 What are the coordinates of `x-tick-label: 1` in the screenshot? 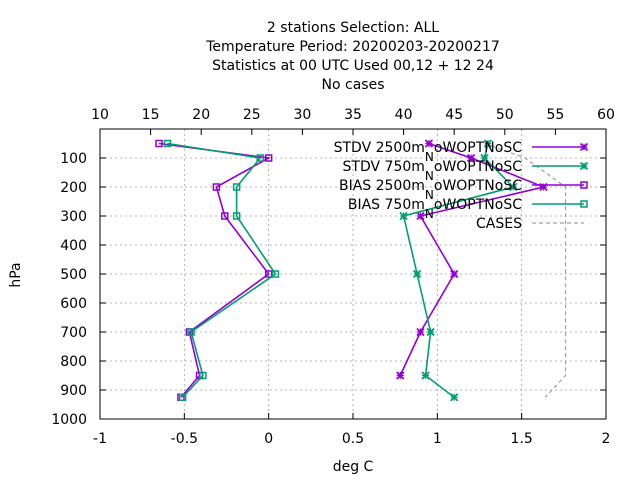 It's located at (437, 439).